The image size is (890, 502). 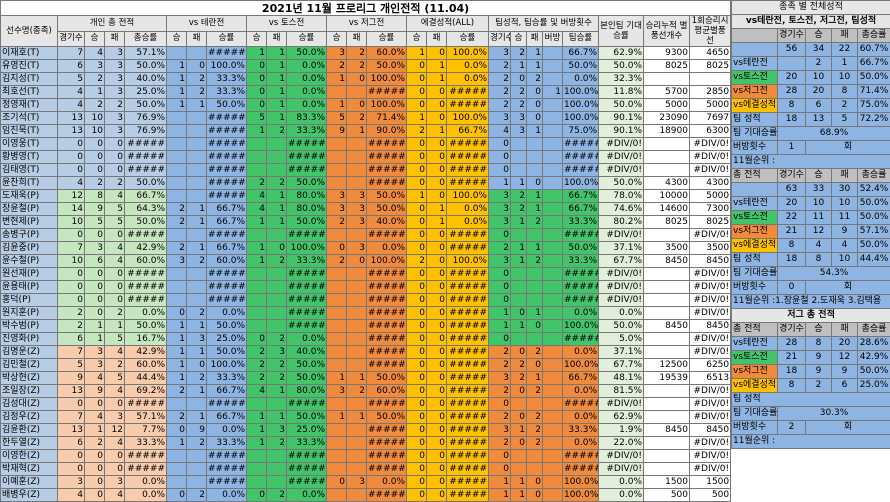 What do you see at coordinates (621, 131) in the screenshot?
I see `cell: 90.1%` at bounding box center [621, 131].